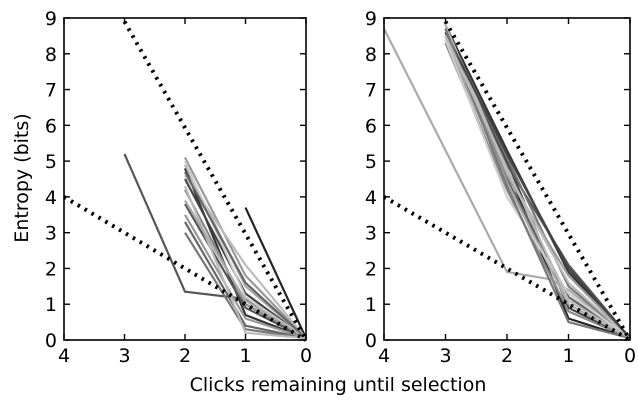  I want to click on x-axis-label: Clicks remaining until selection, so click(338, 385).